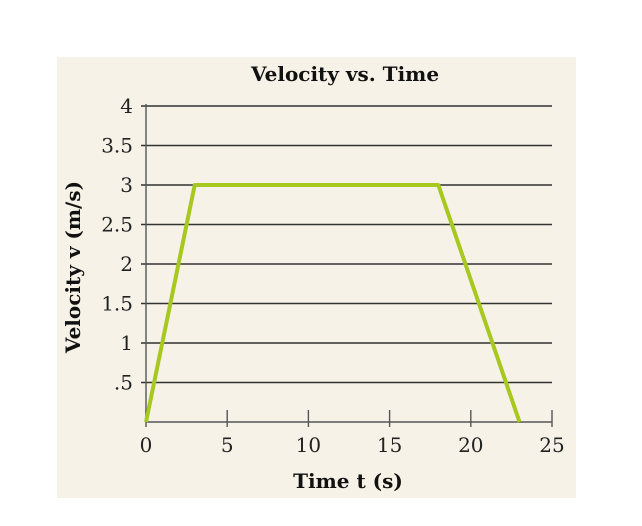 This screenshot has height=526, width=642. Describe the element at coordinates (123, 383) in the screenshot. I see `y-tick-label: .5` at that location.